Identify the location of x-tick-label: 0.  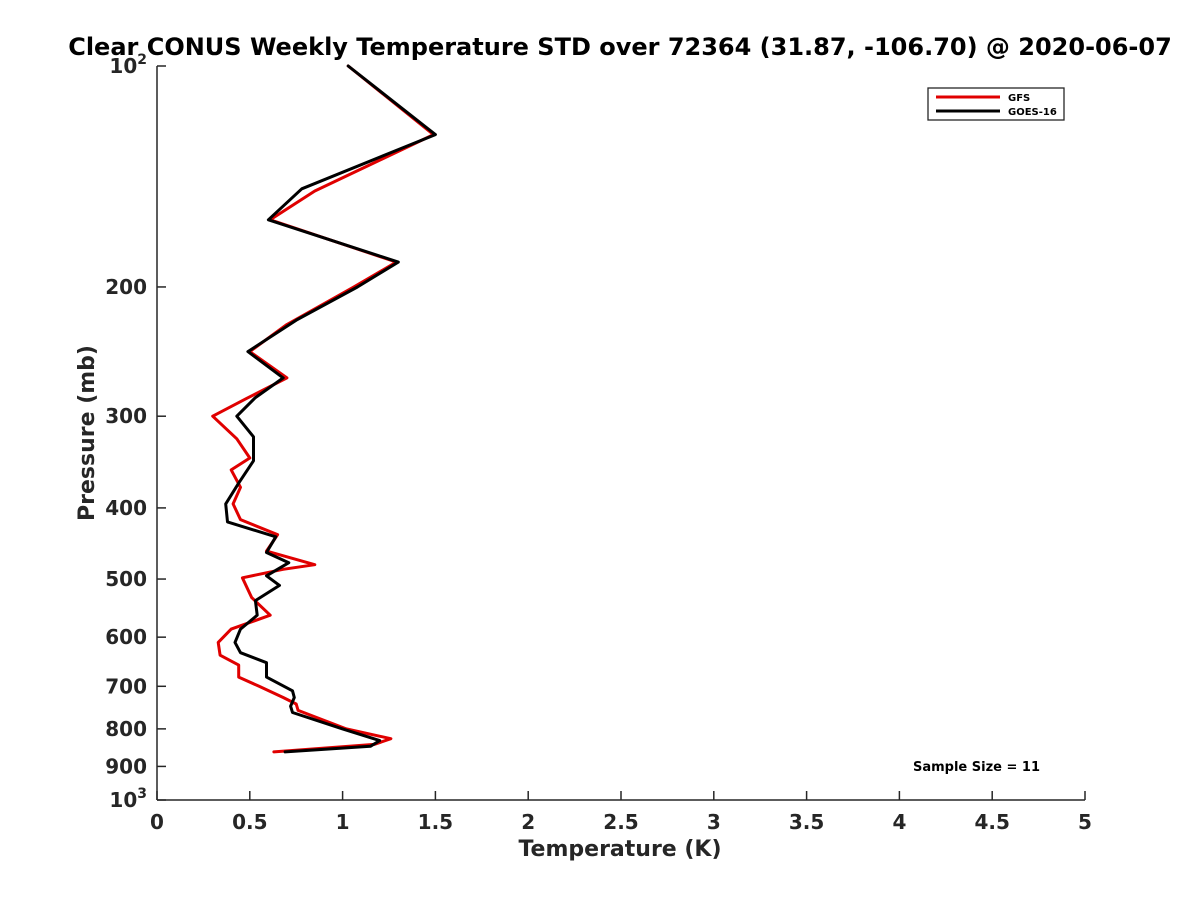
(157, 822).